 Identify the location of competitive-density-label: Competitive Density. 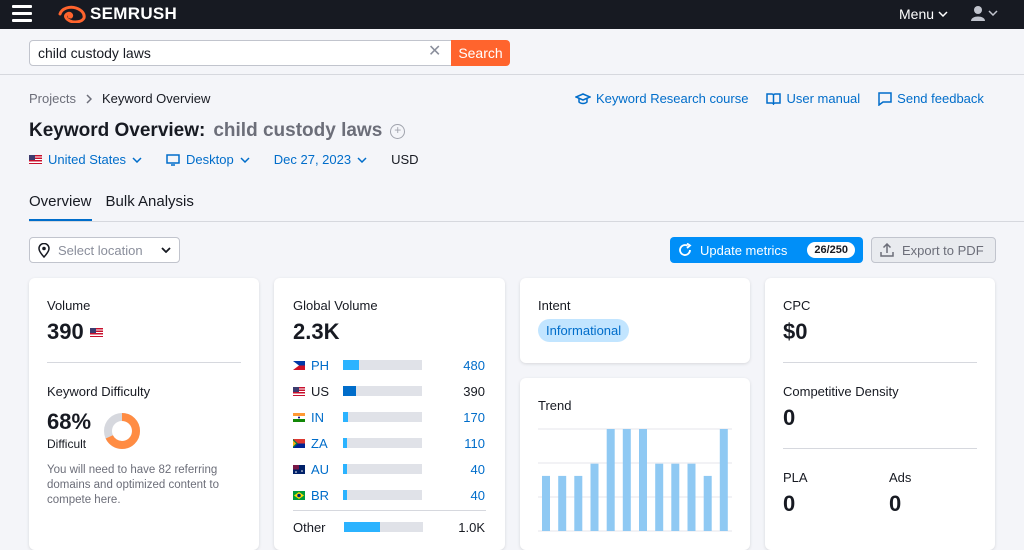
(841, 391).